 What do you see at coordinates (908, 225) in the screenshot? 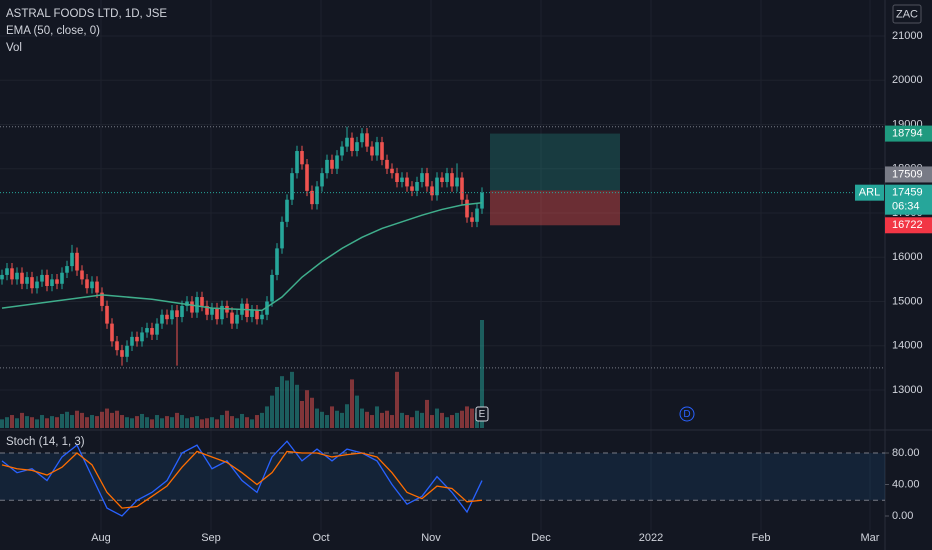
I see `stop-tag-bg` at bounding box center [908, 225].